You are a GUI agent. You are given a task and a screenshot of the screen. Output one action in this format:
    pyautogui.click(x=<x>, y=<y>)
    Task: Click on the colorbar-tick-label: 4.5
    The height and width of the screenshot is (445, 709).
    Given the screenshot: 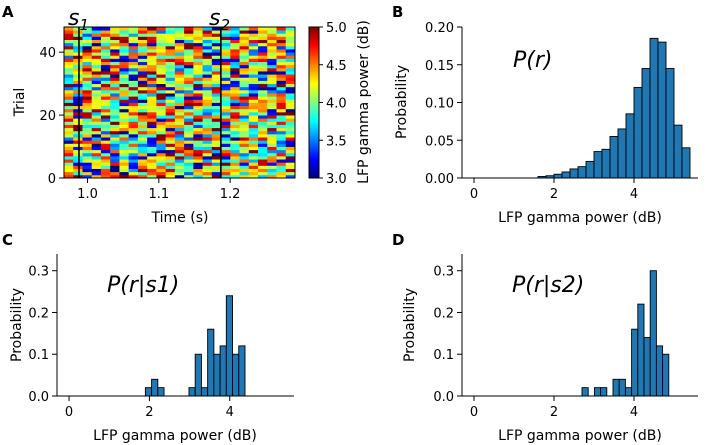 What is the action you would take?
    pyautogui.click(x=336, y=66)
    